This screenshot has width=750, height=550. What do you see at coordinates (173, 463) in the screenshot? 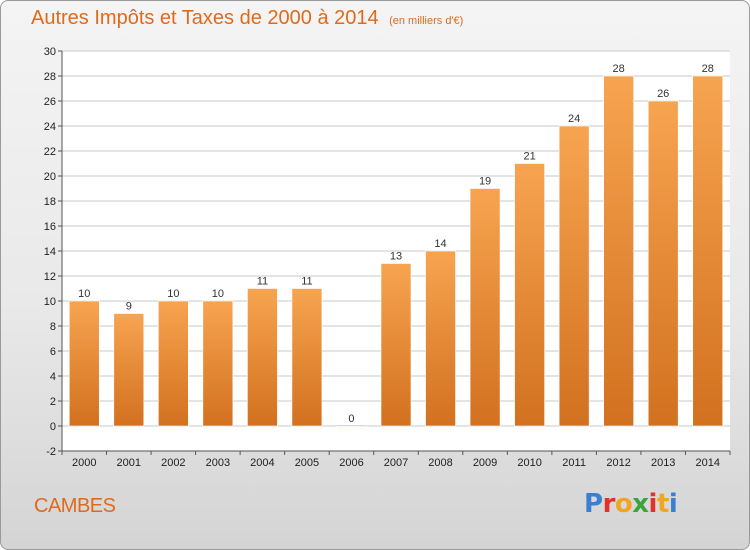
I see `x-tick-label: 2002` at bounding box center [173, 463].